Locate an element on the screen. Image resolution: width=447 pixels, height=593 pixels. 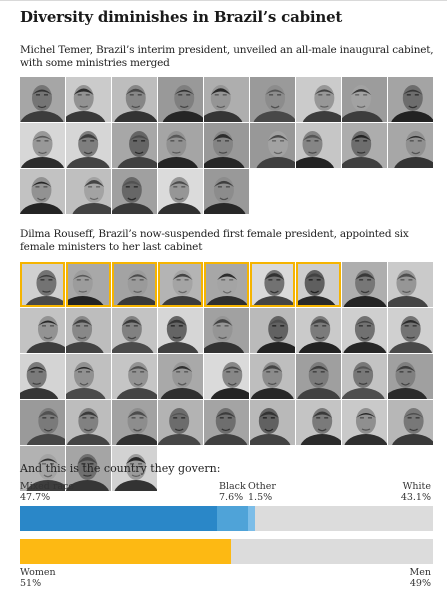
top-rule is located at coordinates (223, 0).